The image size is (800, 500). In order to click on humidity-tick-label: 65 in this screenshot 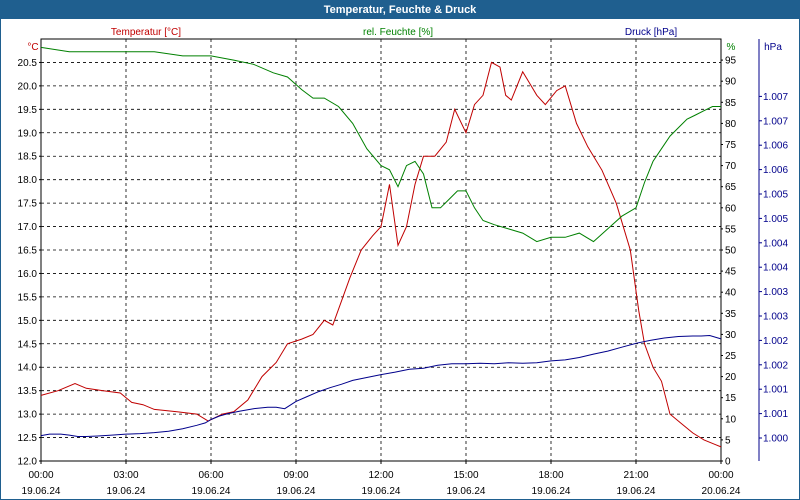, I will do `click(731, 187)`.